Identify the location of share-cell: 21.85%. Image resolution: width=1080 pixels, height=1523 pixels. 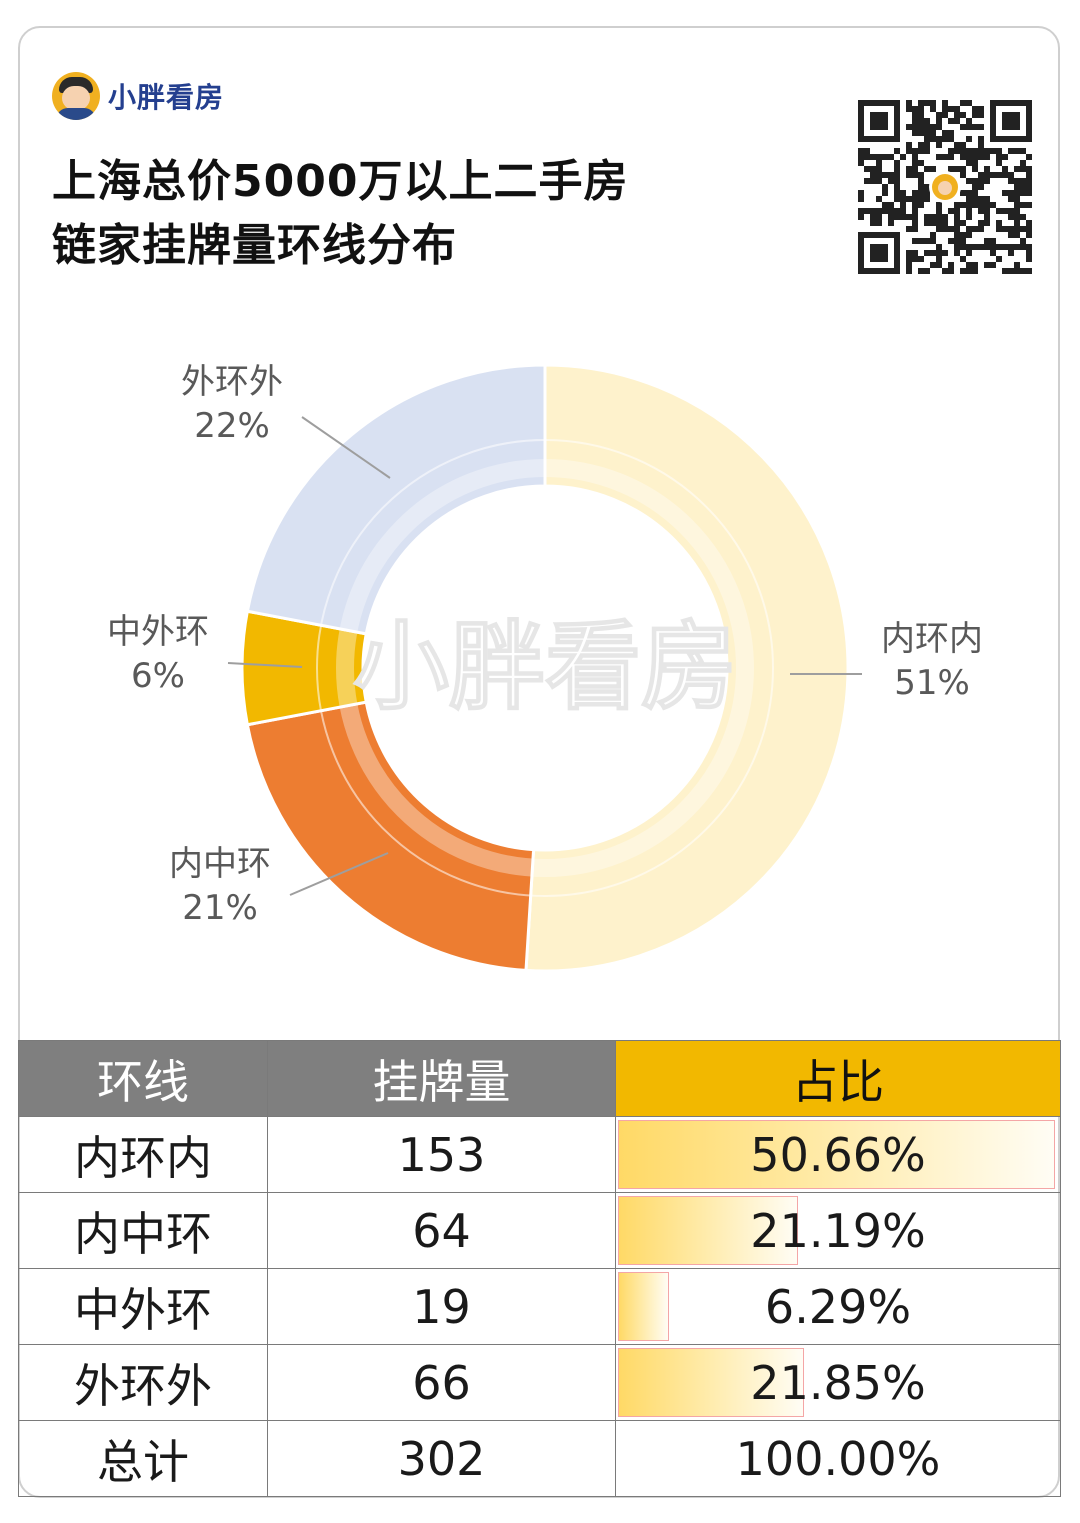
(838, 1382).